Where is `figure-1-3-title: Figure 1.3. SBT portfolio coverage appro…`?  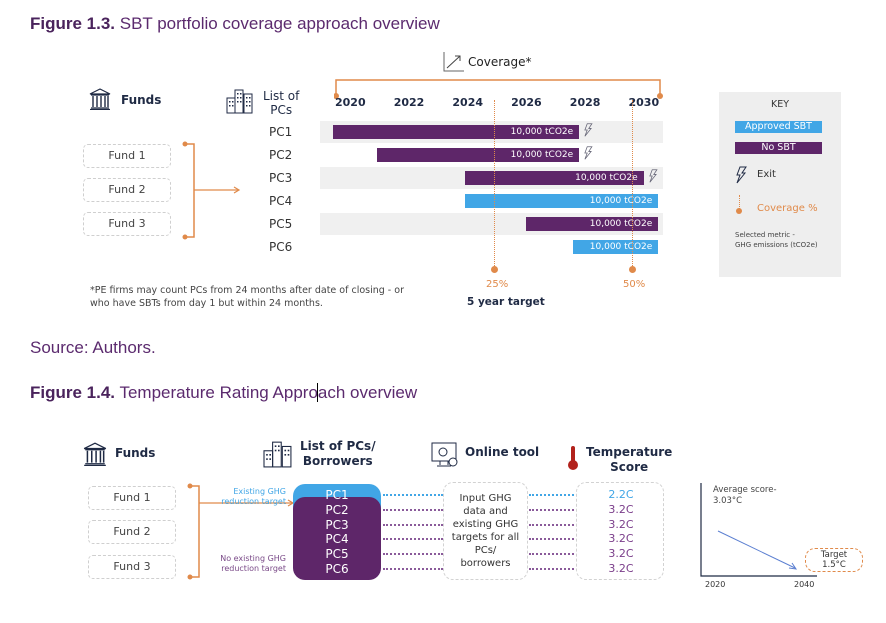
figure-1-3-title: Figure 1.3. SBT portfolio coverage appro… is located at coordinates (235, 24).